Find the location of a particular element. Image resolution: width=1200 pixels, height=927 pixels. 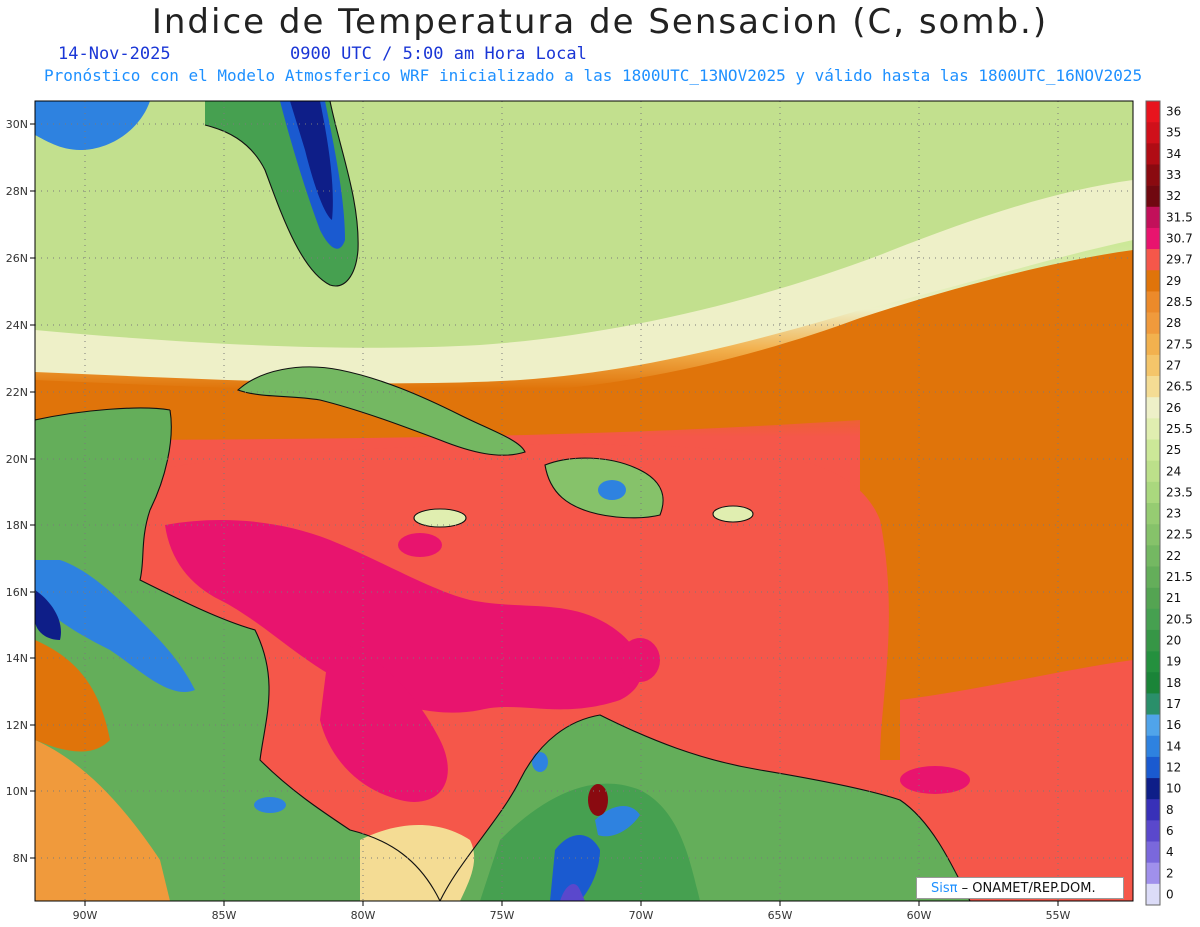

pacific-orange is located at coordinates (72, 696).